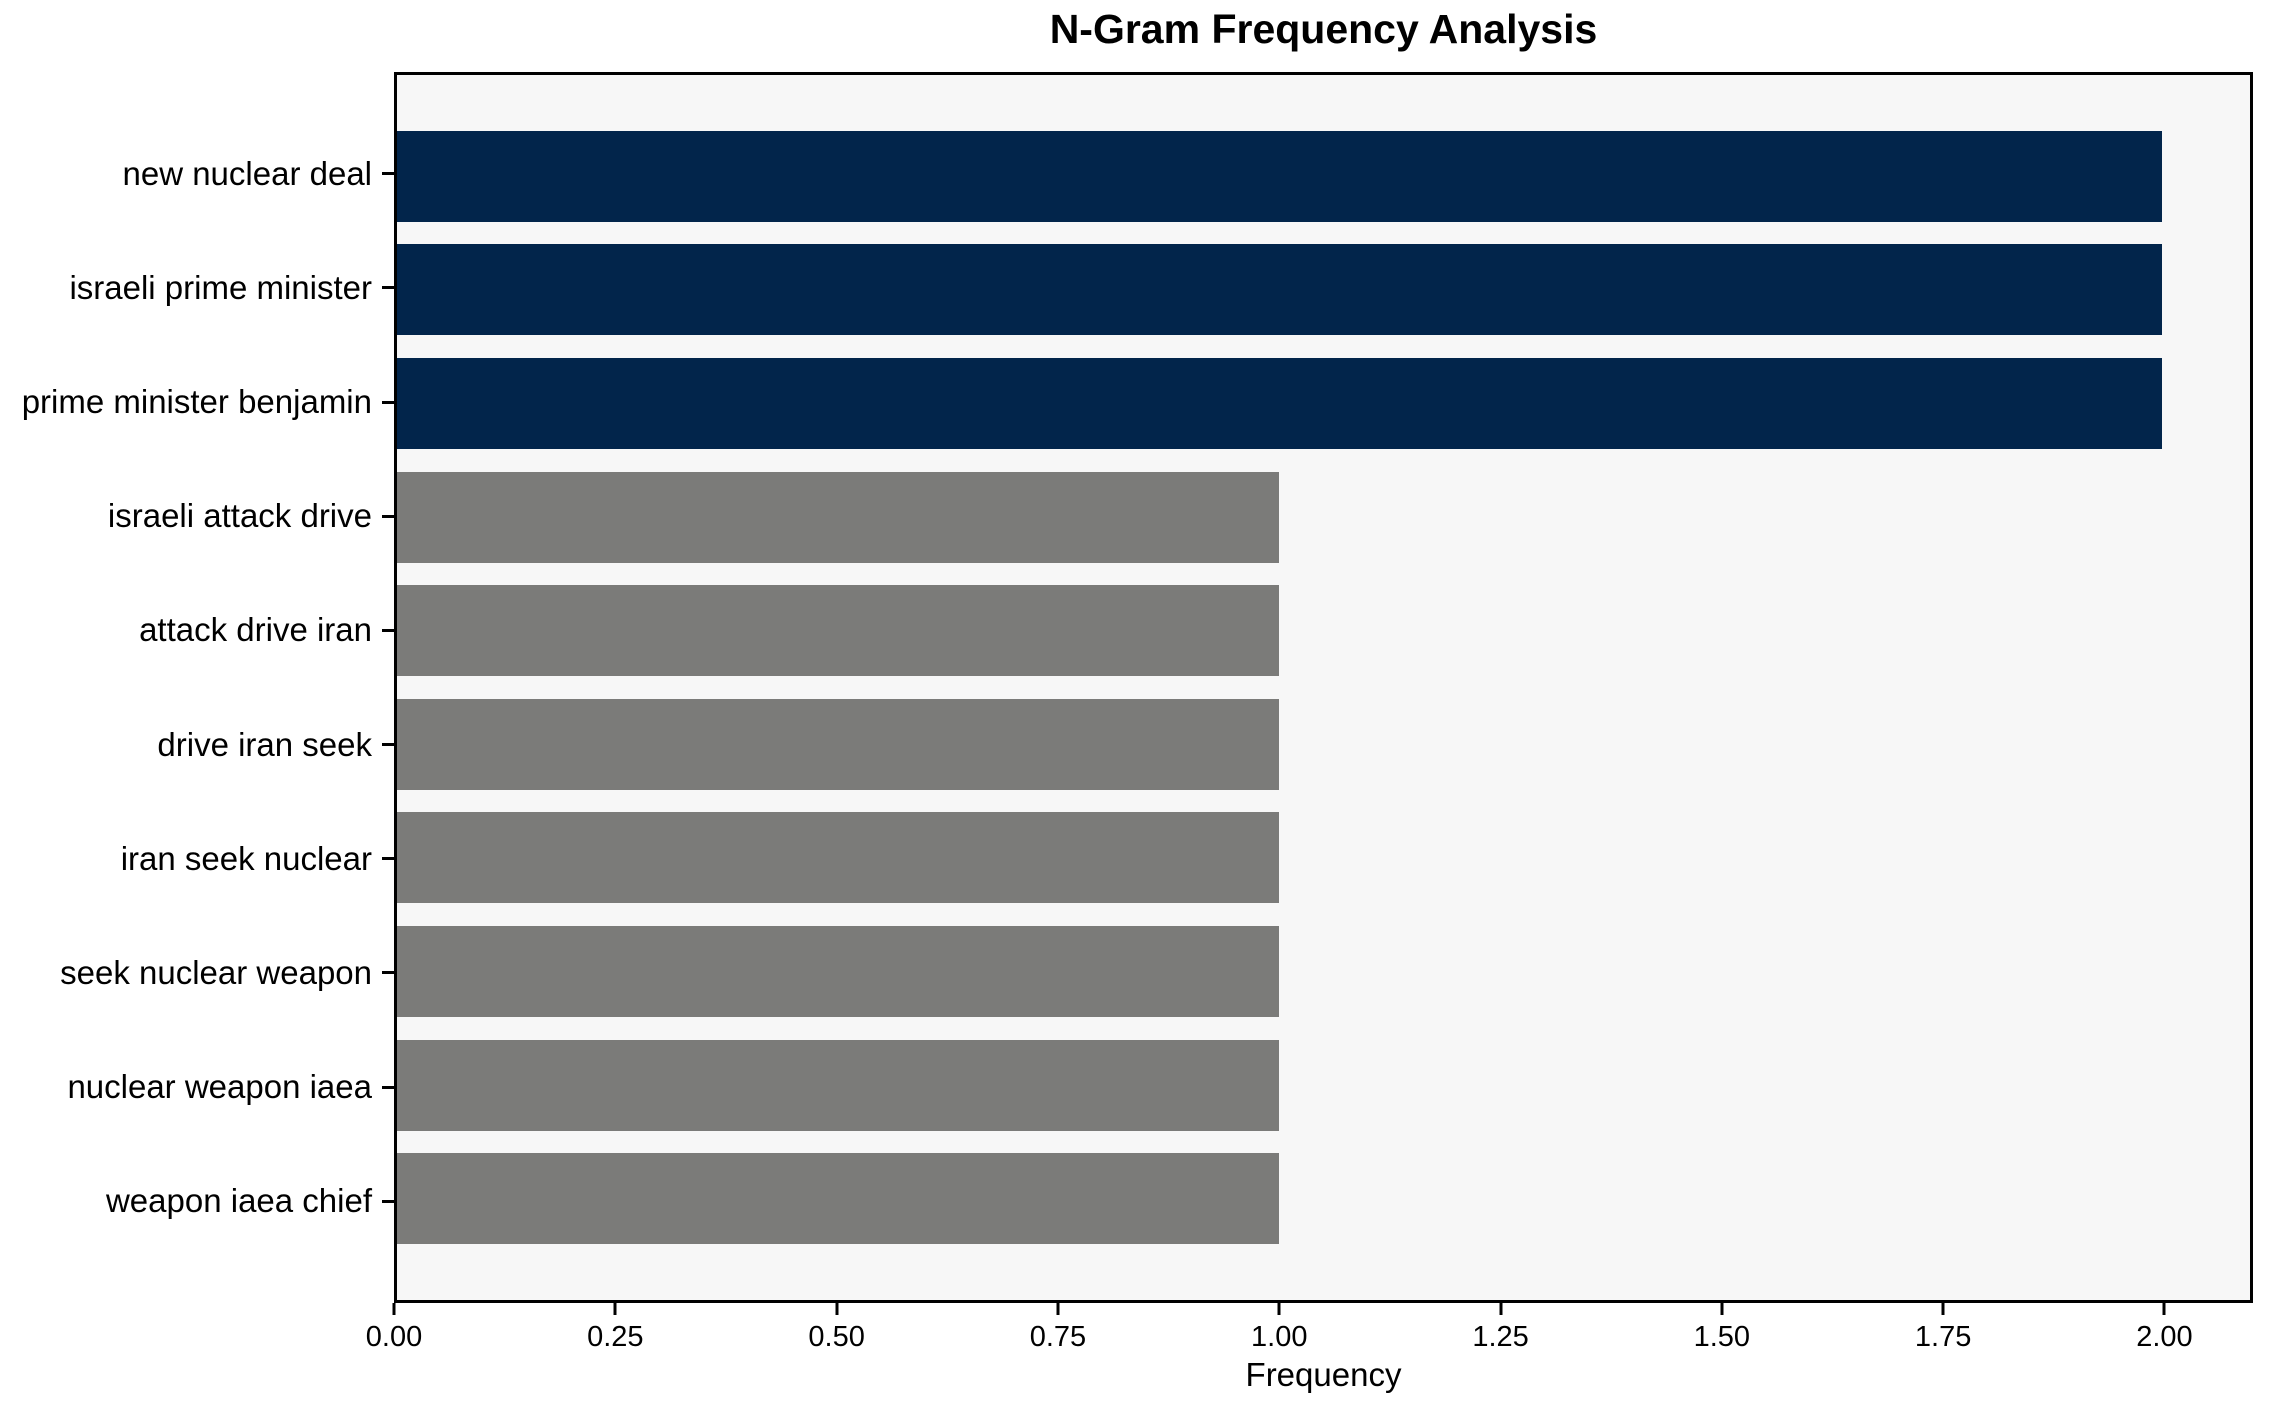 This screenshot has height=1414, width=2272. What do you see at coordinates (838, 517) in the screenshot?
I see `bar-israeli-attack-drive` at bounding box center [838, 517].